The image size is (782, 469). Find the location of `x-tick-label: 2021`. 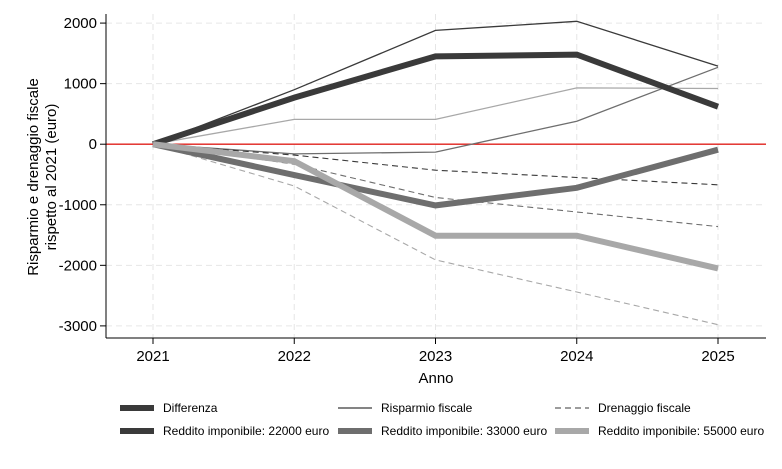

x-tick-label: 2021 is located at coordinates (152, 356).